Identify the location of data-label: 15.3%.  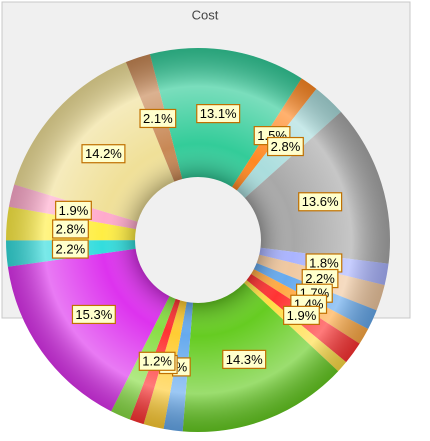
(93, 314).